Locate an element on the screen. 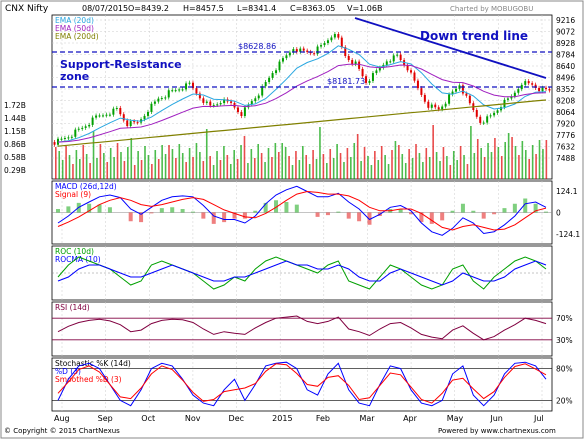  price-tick-label: 8784 is located at coordinates (565, 55).